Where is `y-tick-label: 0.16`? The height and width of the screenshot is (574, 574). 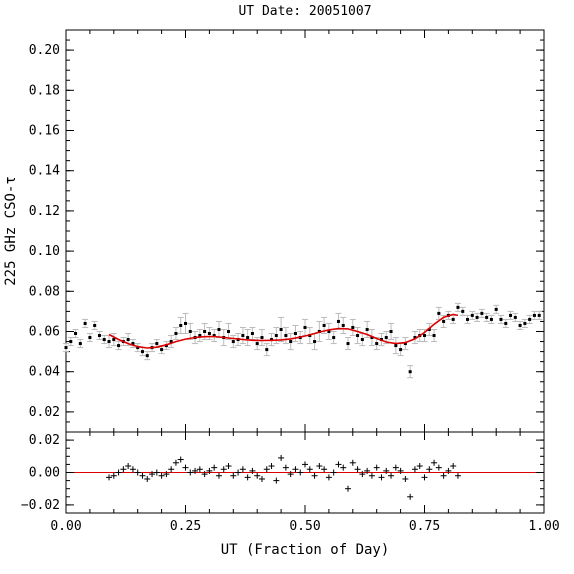
y-tick-label: 0.16 is located at coordinates (44, 131).